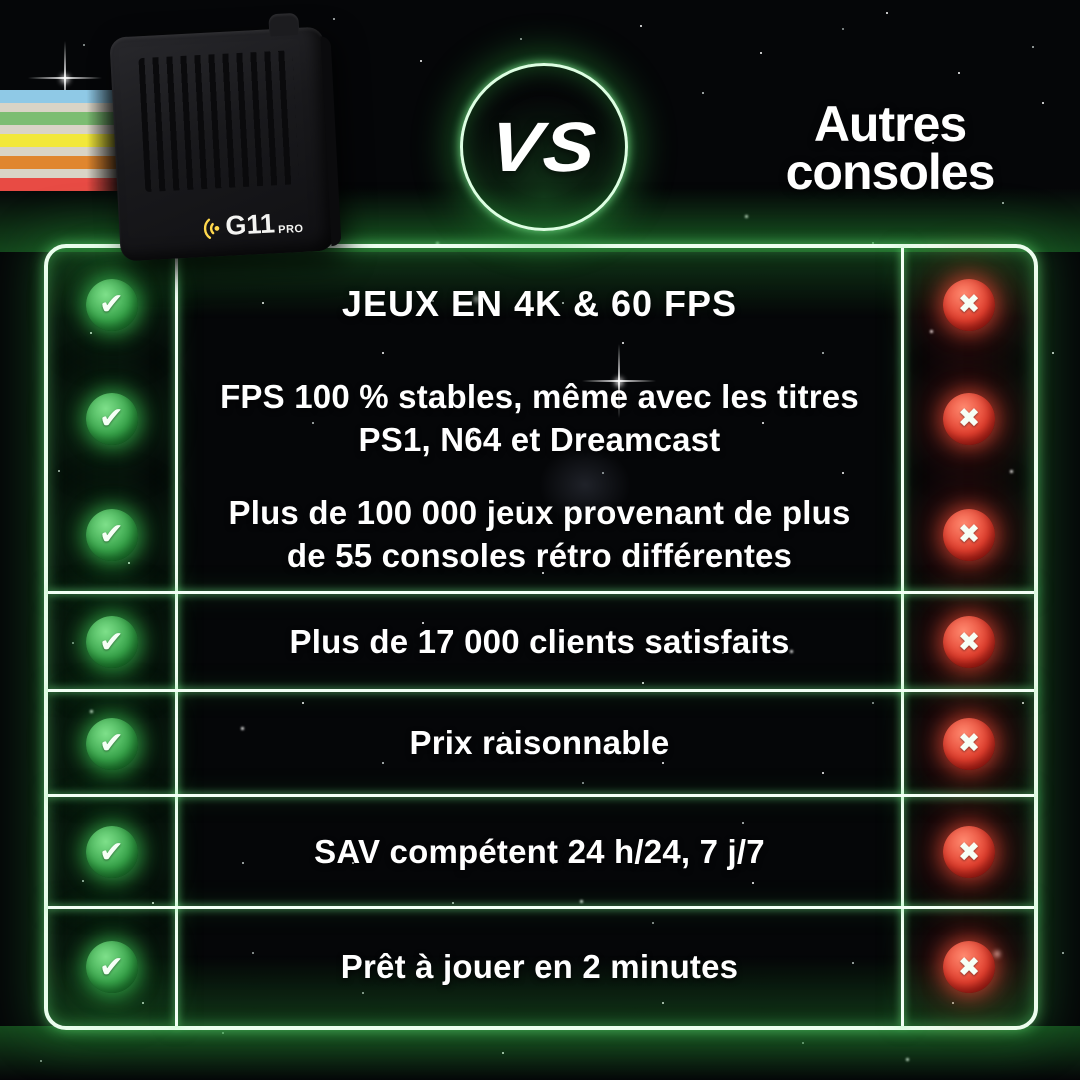 This screenshot has height=1080, width=1080. I want to click on feature-text: SAV compétent 24 h/24, 7 j/7, so click(539, 851).